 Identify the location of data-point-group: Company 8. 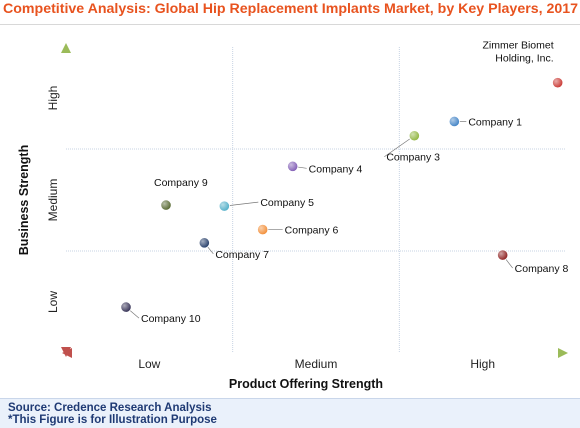
(533, 262).